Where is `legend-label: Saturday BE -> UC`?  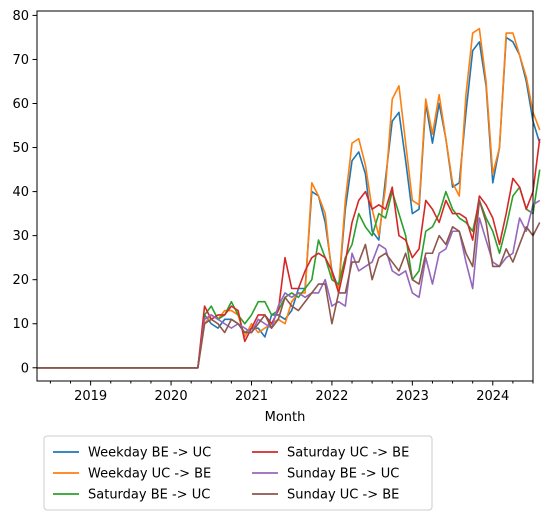
legend-label: Saturday BE -> UC is located at coordinates (149, 495).